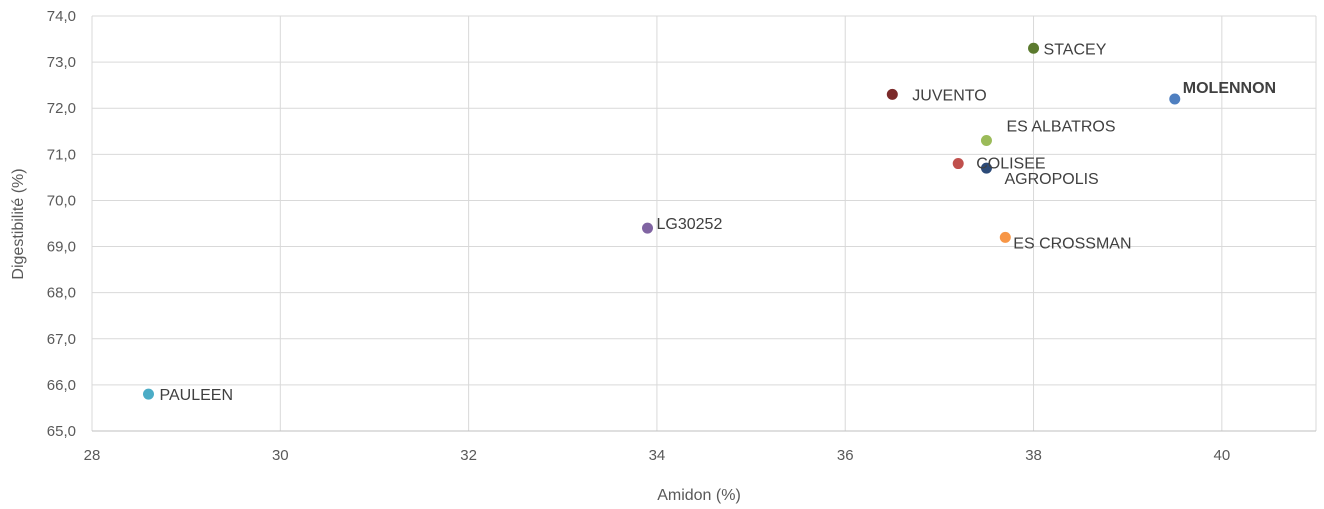  What do you see at coordinates (1075, 49) in the screenshot?
I see `data-label: STACEY` at bounding box center [1075, 49].